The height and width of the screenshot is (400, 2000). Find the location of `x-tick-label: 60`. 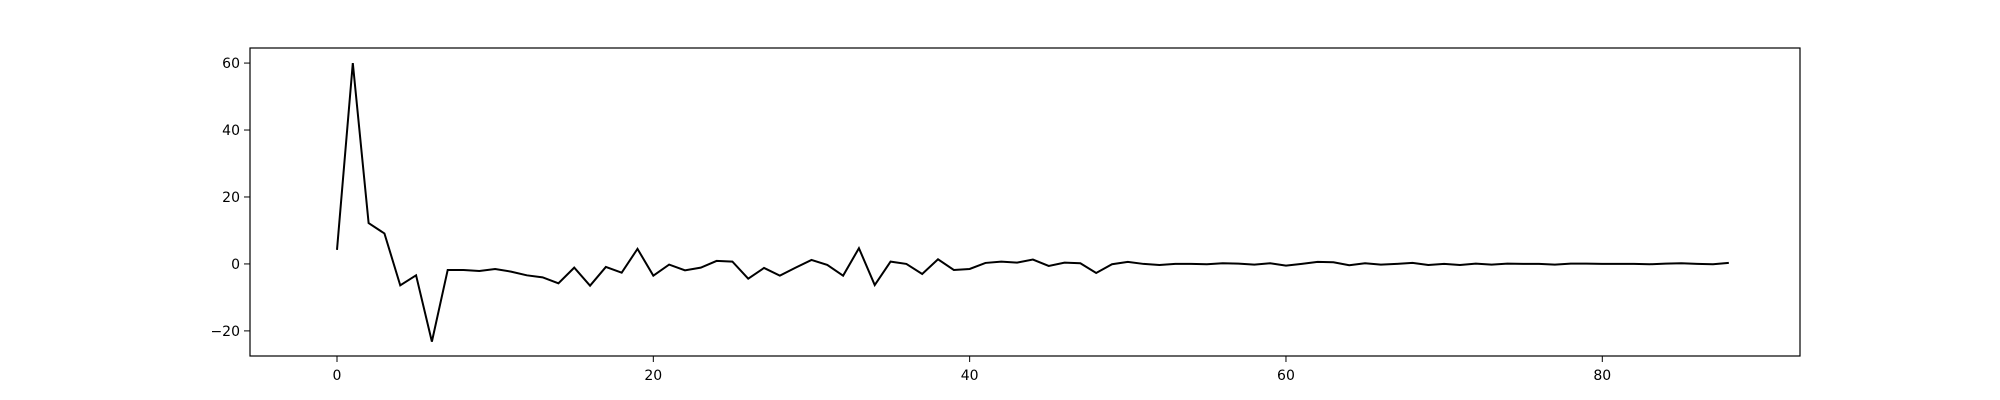

x-tick-label: 60 is located at coordinates (1286, 376).